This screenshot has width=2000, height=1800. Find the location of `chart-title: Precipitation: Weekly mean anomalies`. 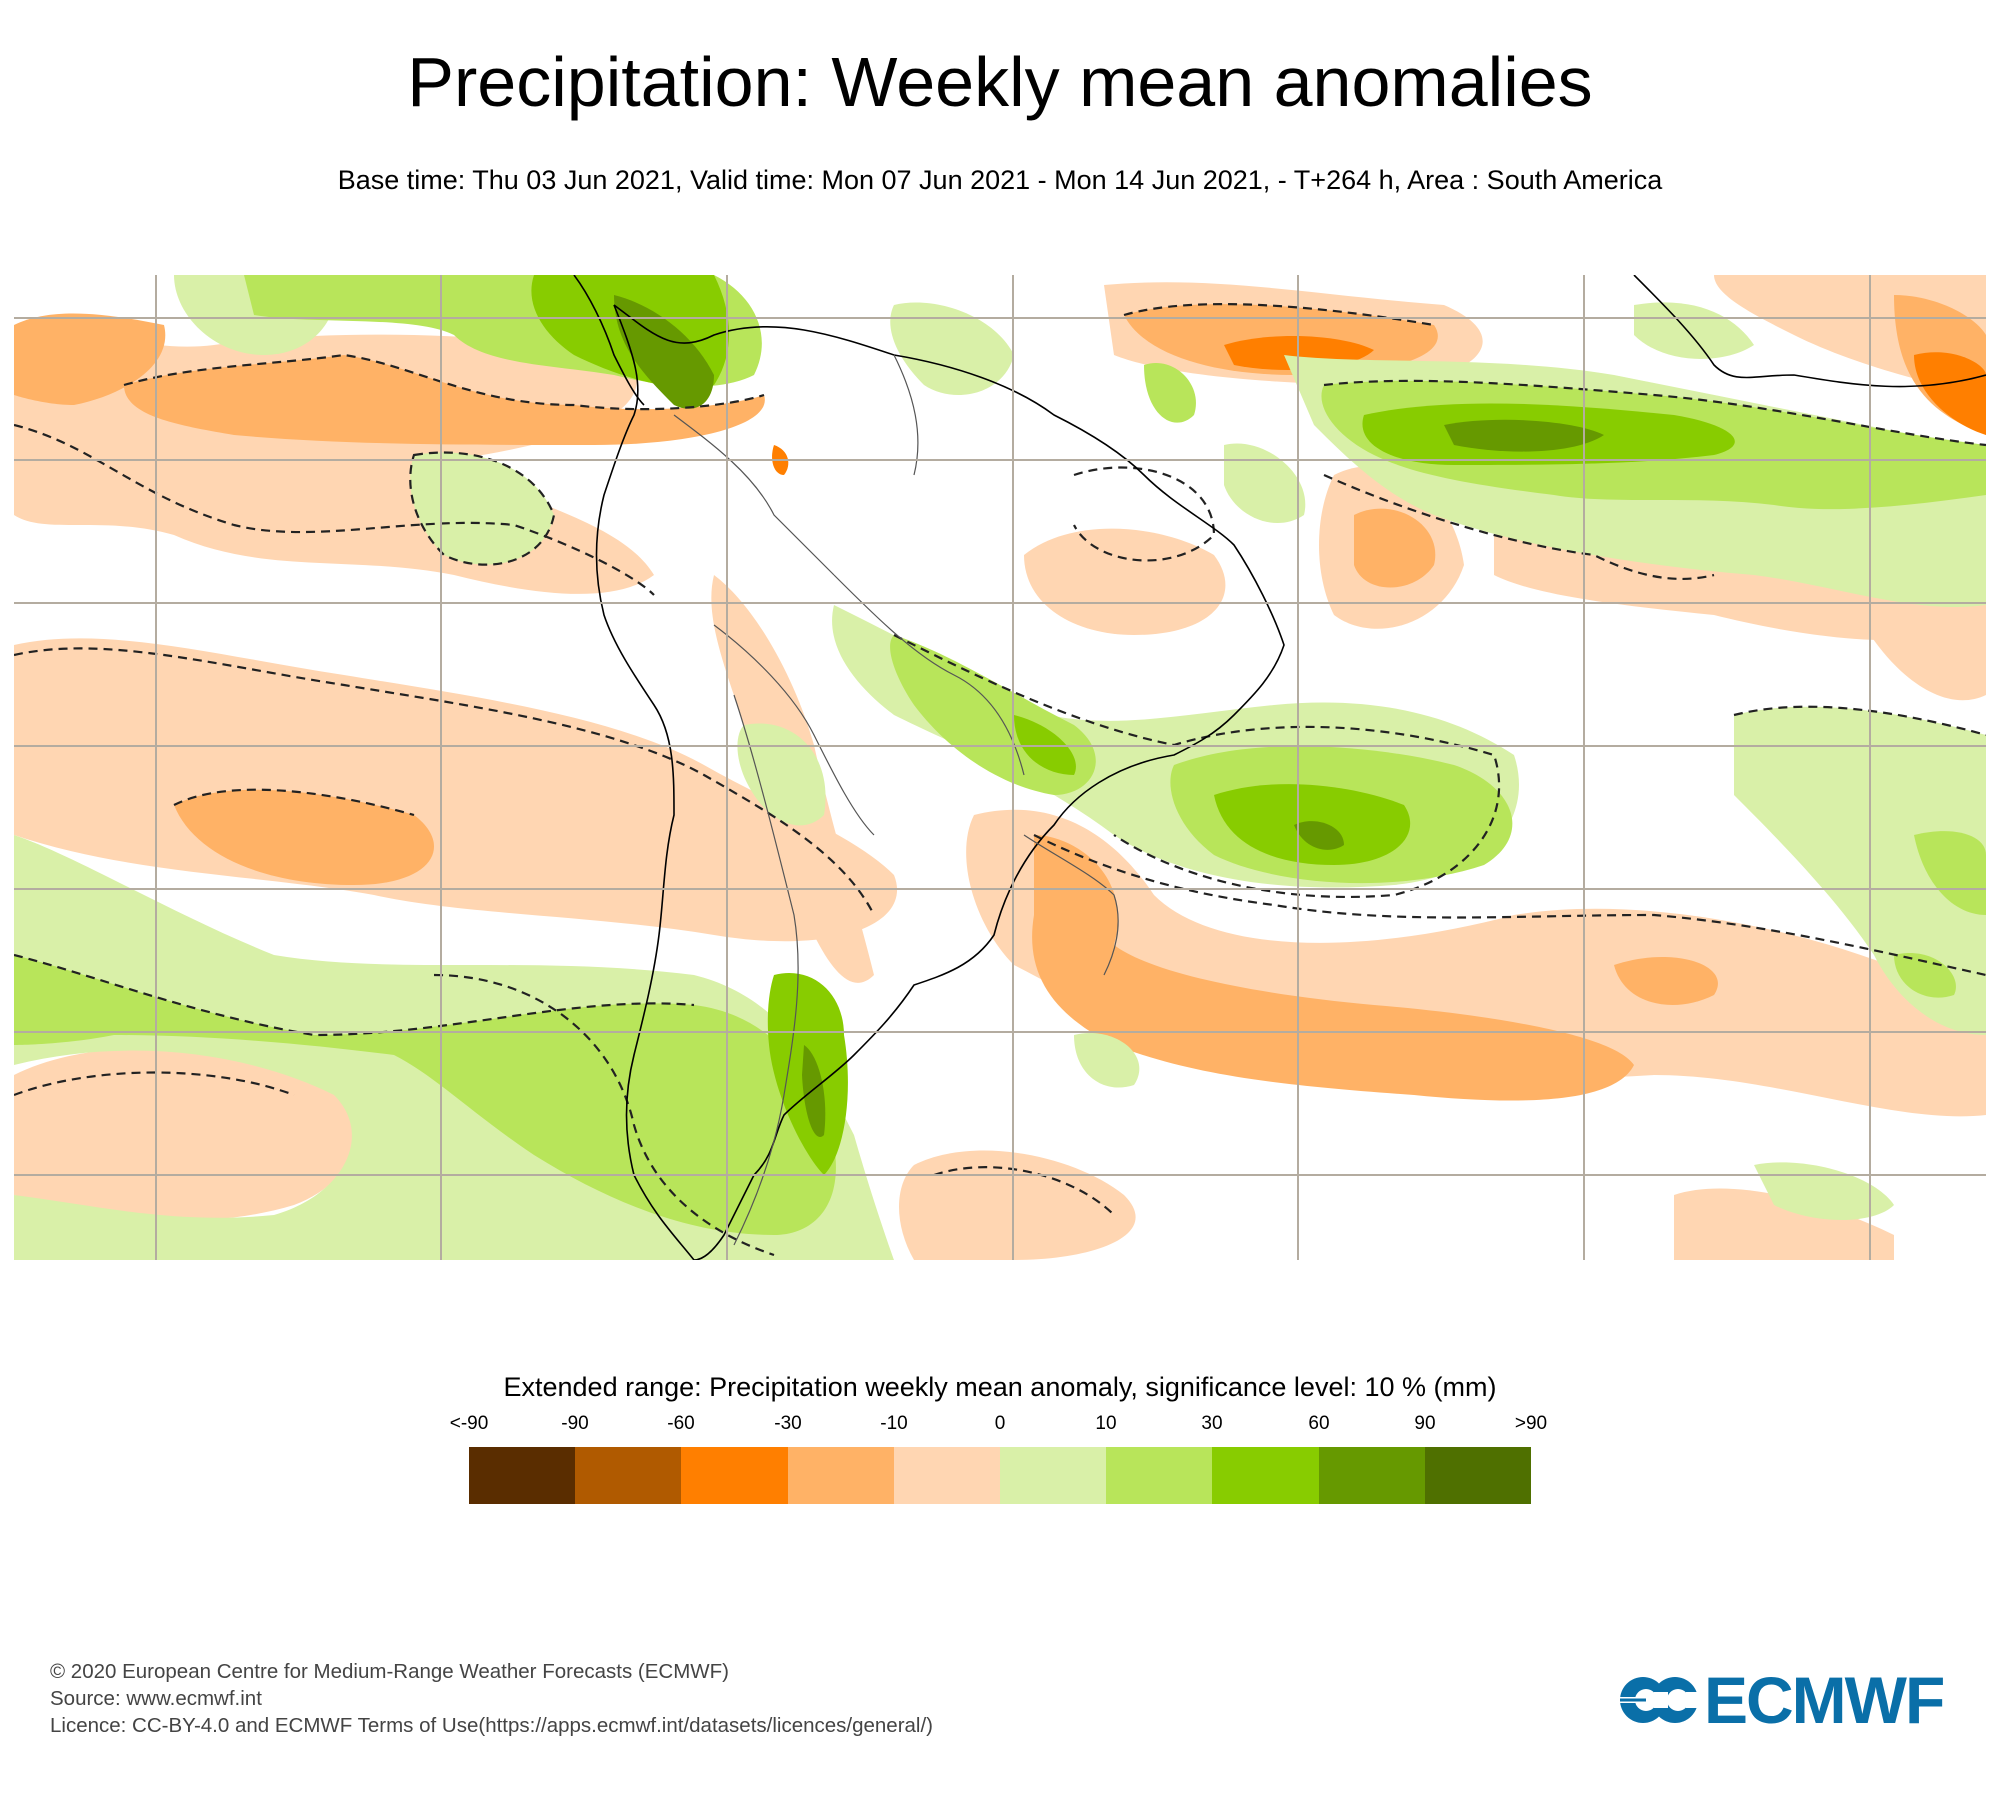

chart-title: Precipitation: Weekly mean anomalies is located at coordinates (1000, 82).